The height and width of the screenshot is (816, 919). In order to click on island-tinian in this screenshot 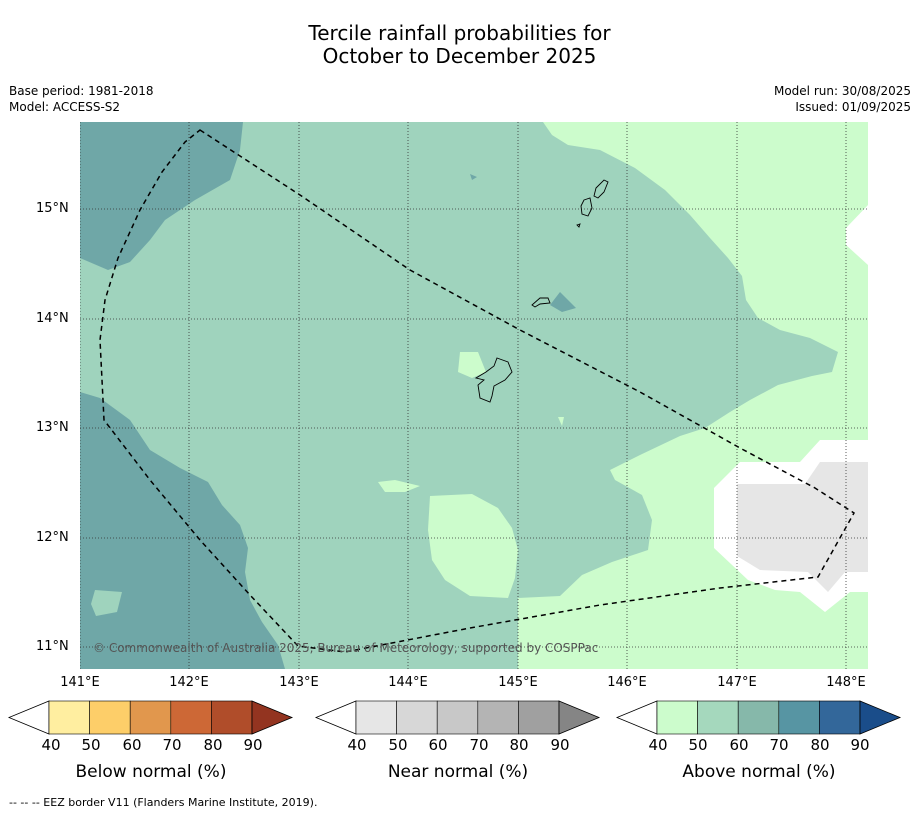, I will do `click(586, 207)`.